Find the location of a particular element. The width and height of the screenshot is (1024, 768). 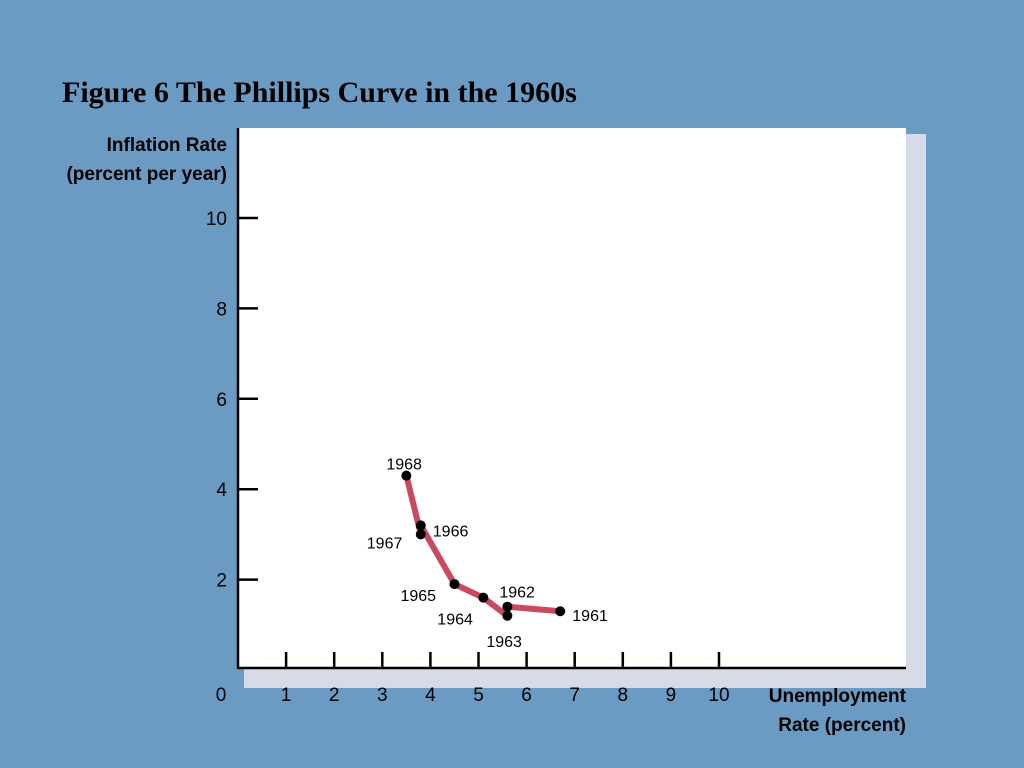

y-tick-label-4: 4 is located at coordinates (221, 490).